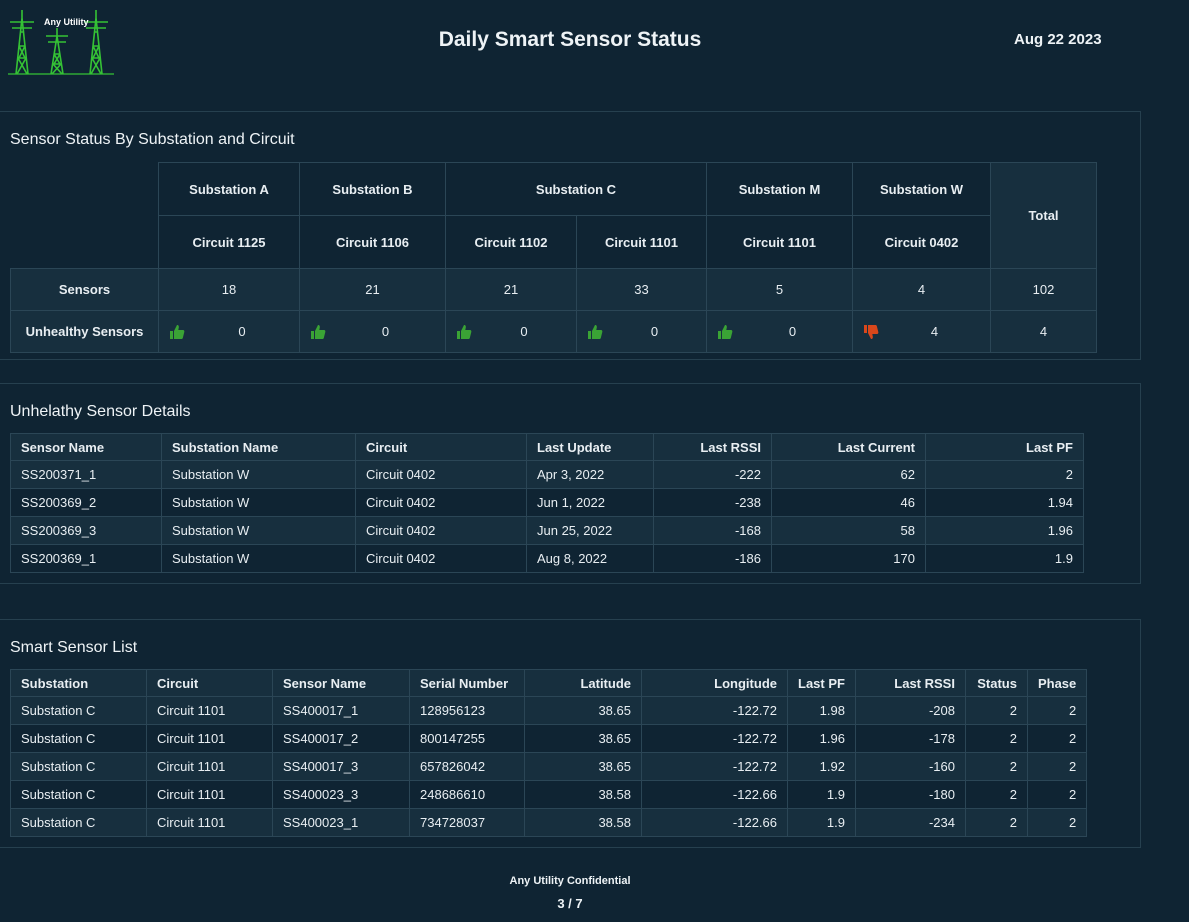 The image size is (1189, 922). What do you see at coordinates (921, 242) in the screenshot?
I see `circuit-header: Circuit 0402` at bounding box center [921, 242].